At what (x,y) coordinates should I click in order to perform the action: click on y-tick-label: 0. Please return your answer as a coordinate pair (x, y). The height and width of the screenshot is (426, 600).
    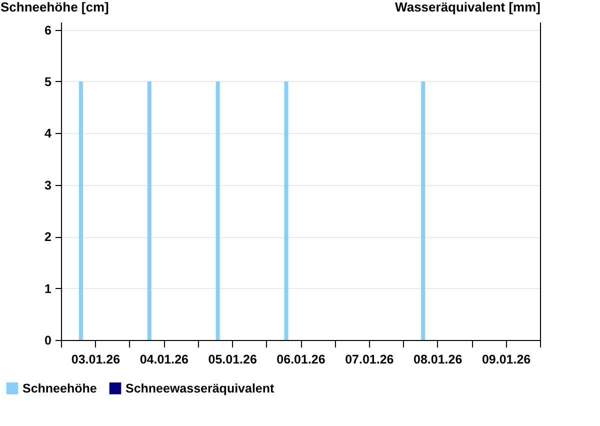
    Looking at the image, I should click on (48, 341).